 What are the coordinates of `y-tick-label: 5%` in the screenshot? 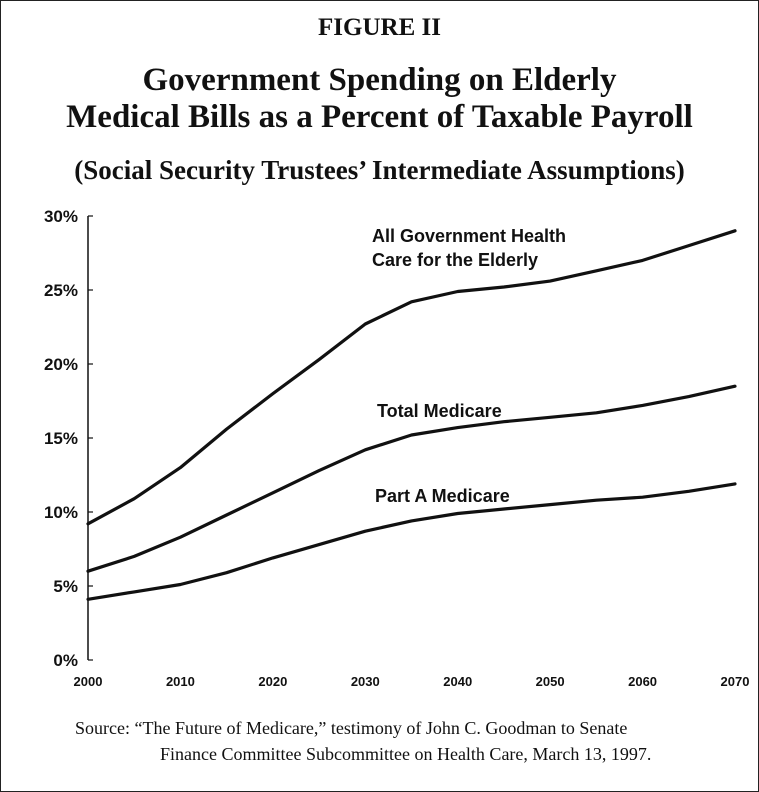 It's located at (65, 586).